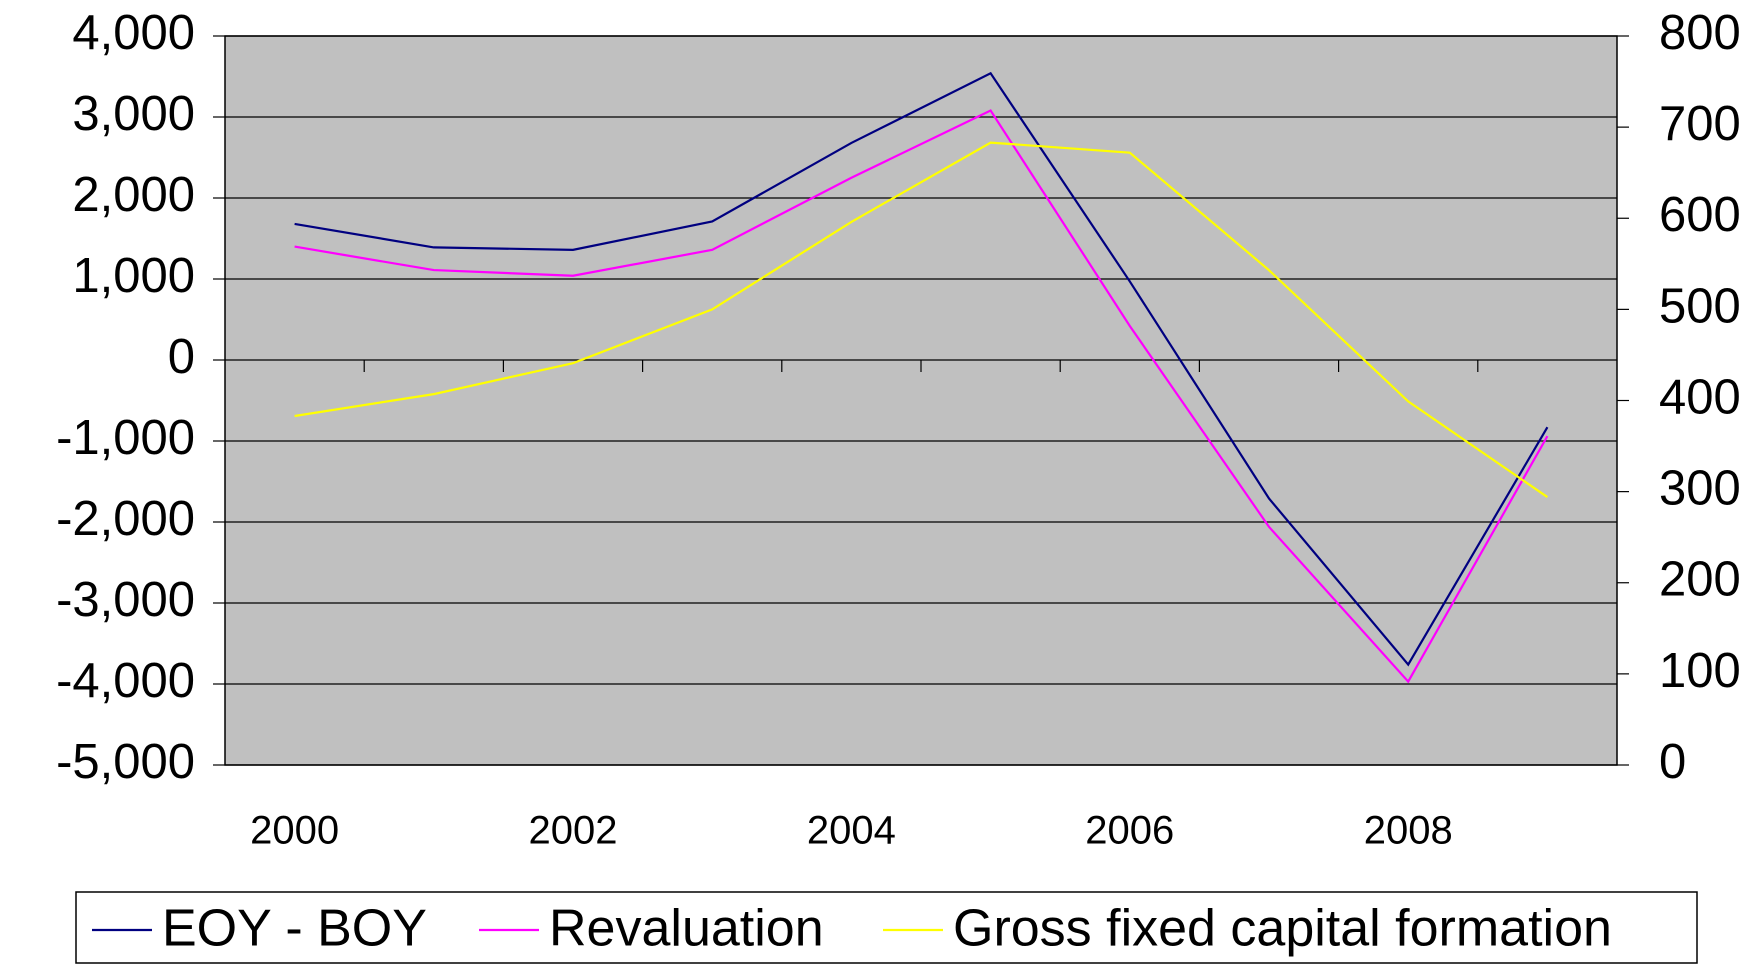 This screenshot has height=965, width=1764. I want to click on x-tick-label: 2006, so click(1129, 831).